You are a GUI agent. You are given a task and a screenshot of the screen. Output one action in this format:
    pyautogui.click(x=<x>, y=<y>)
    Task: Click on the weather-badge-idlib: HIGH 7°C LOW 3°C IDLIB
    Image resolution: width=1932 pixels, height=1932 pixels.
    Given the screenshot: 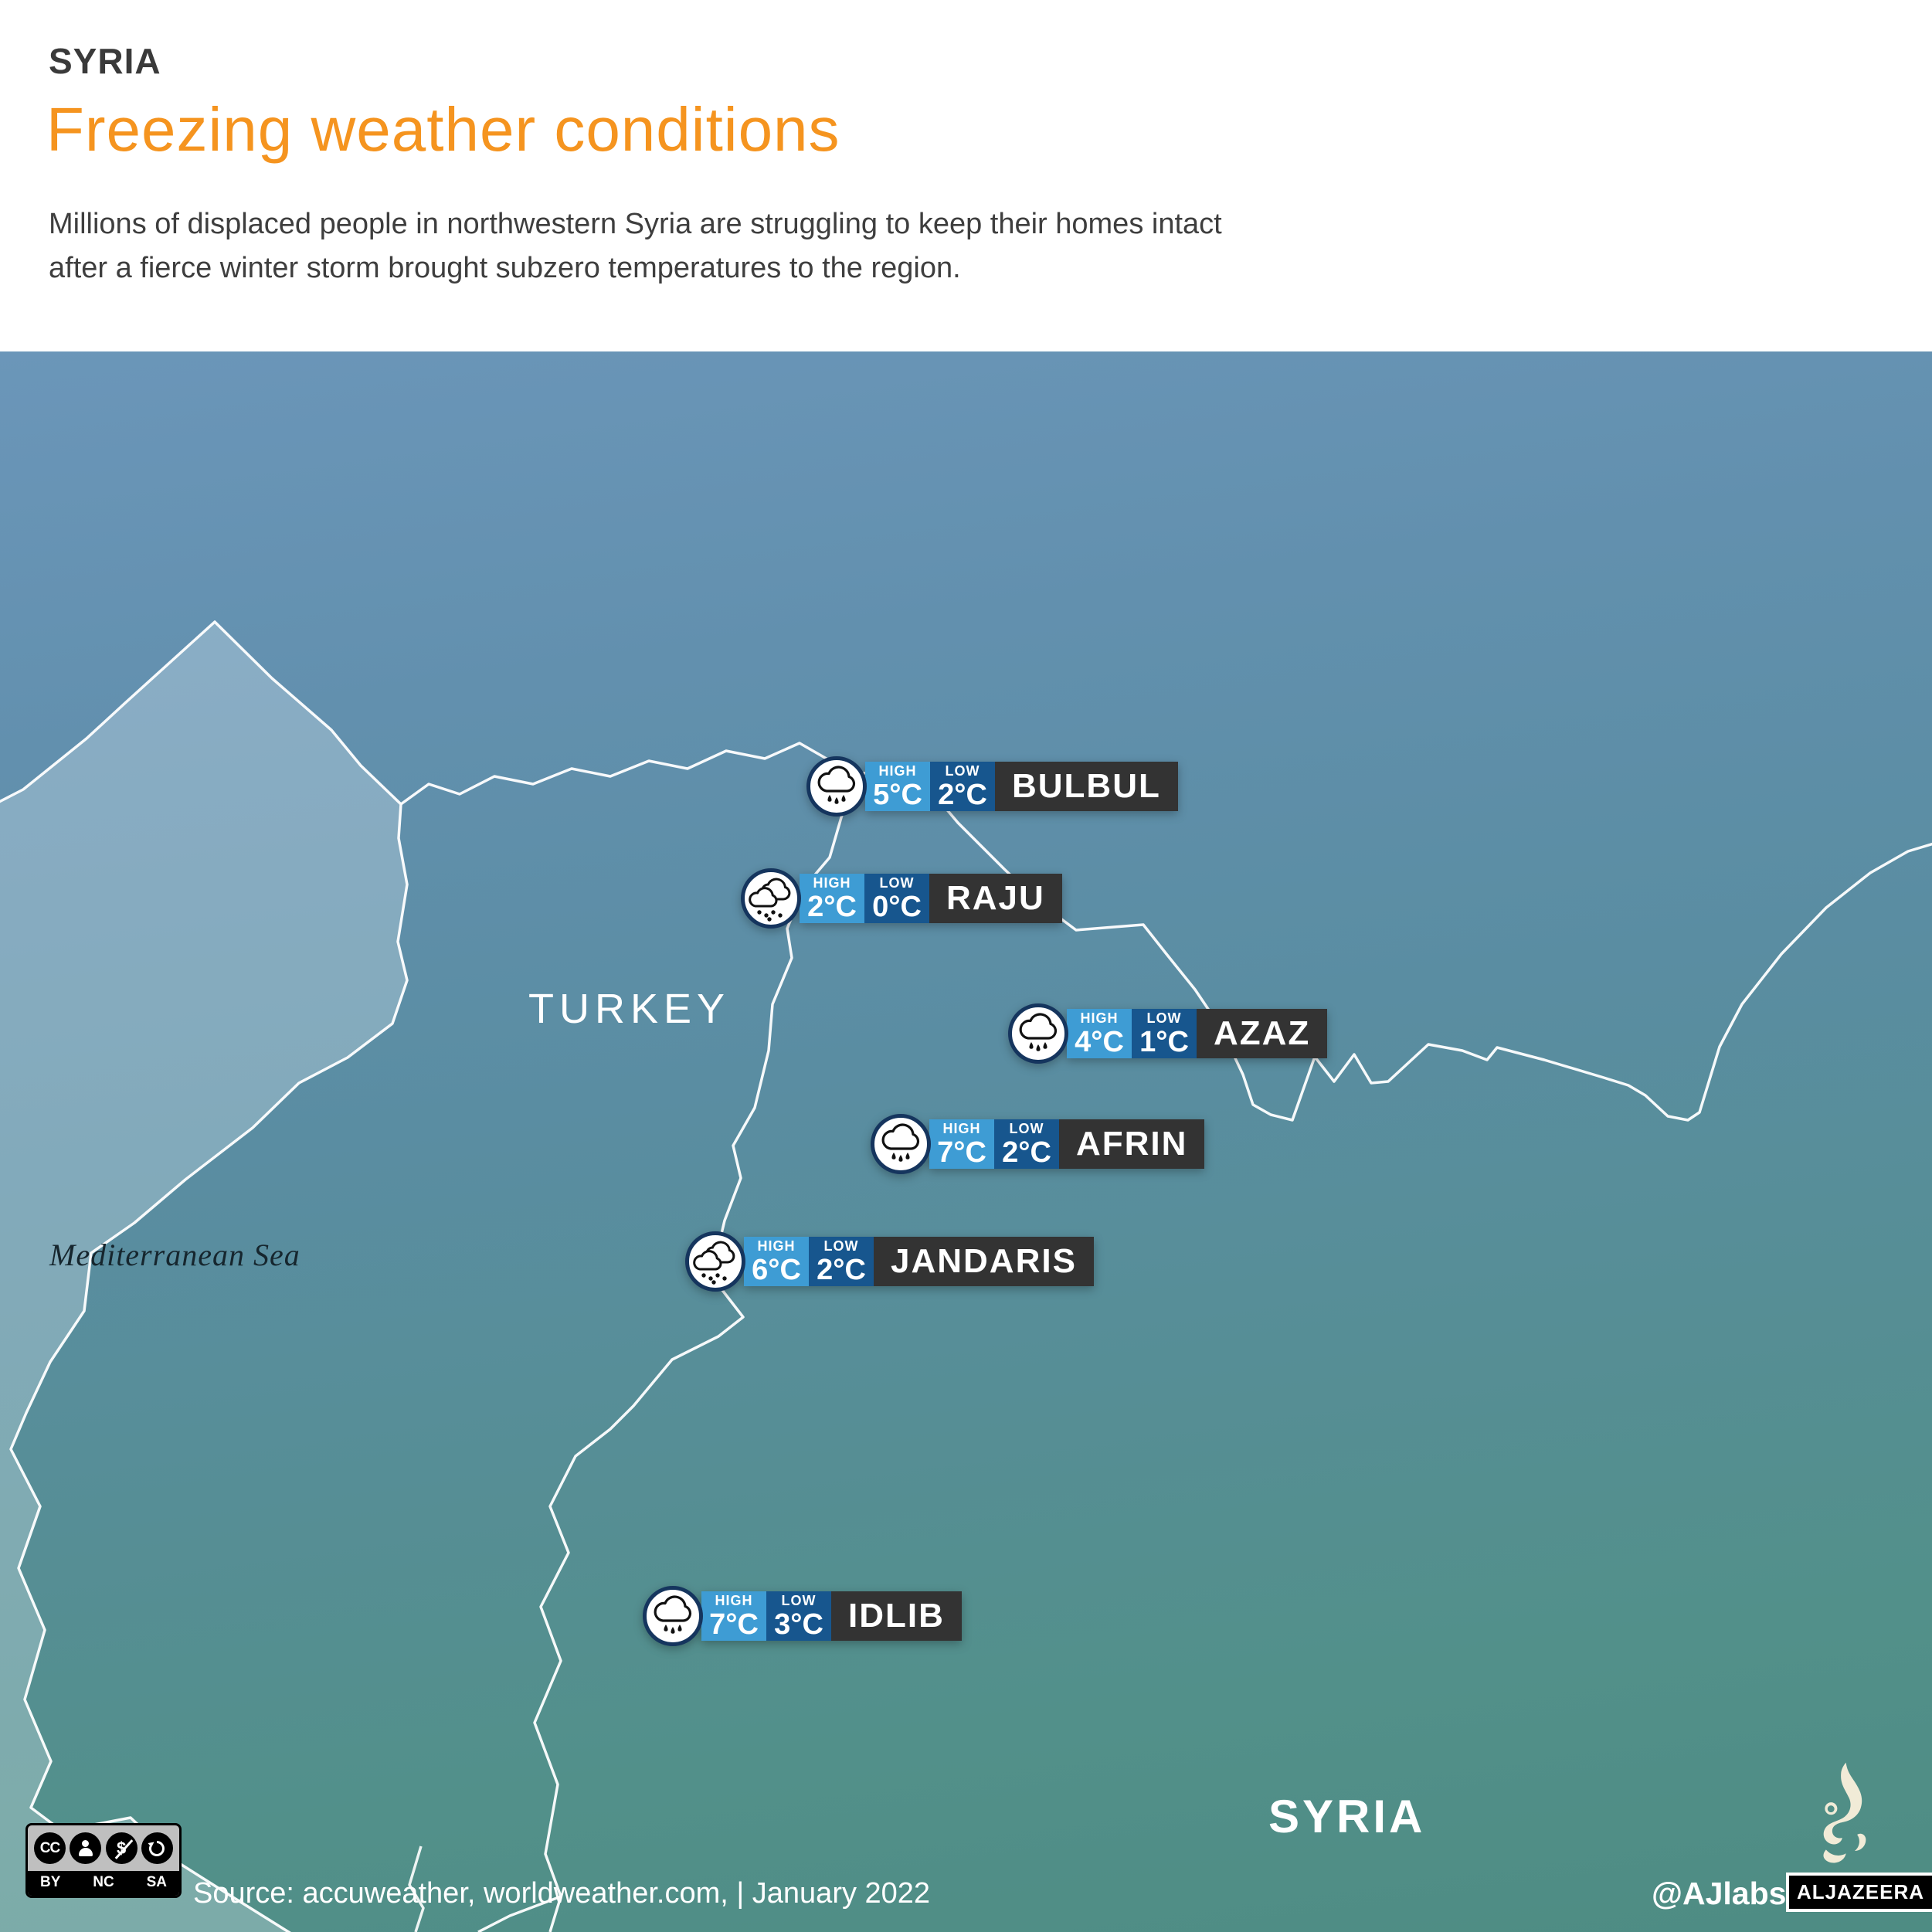 What is the action you would take?
    pyautogui.click(x=802, y=1616)
    